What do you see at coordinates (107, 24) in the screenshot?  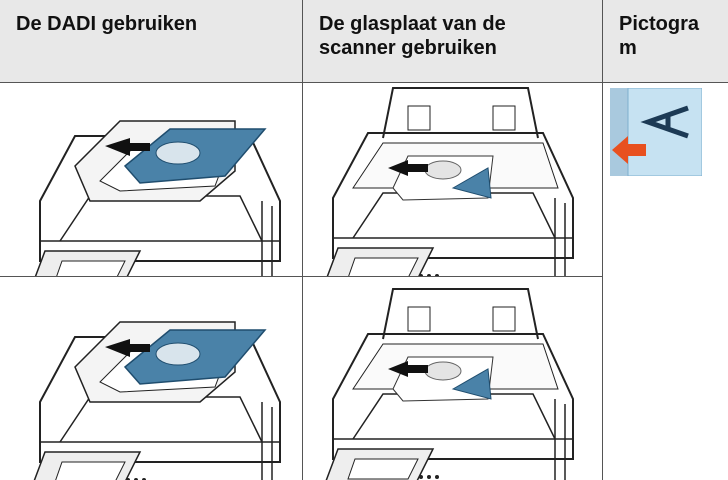 I see `header-text: De DADI gebruiken` at bounding box center [107, 24].